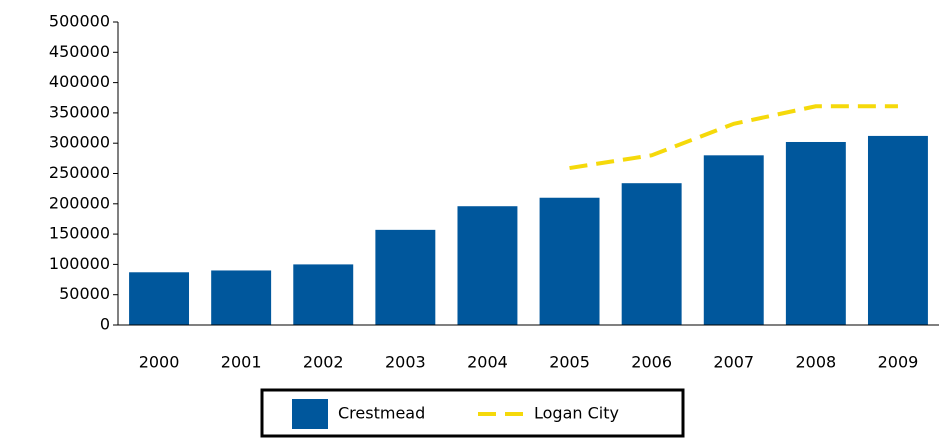 The height and width of the screenshot is (442, 939). I want to click on x-tick-label: 2006, so click(651, 362).